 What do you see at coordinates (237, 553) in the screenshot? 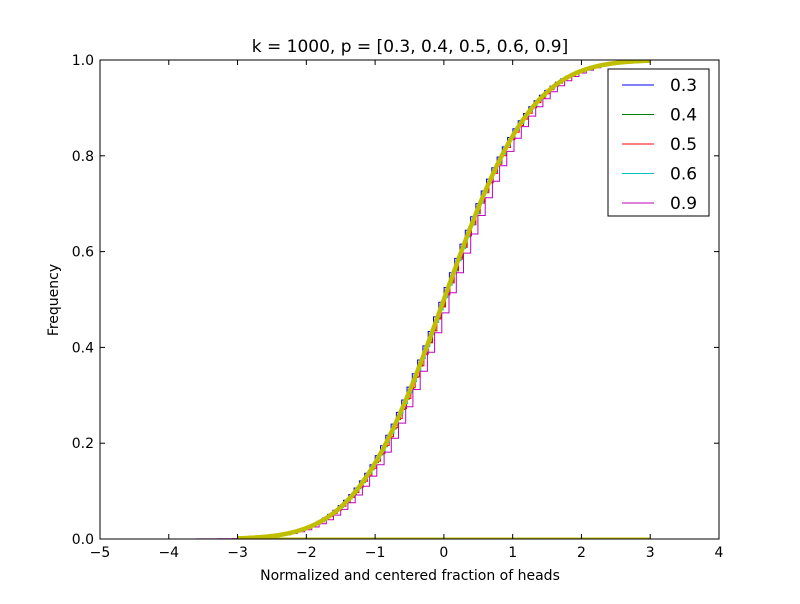
I see `x-tick-label: −3` at bounding box center [237, 553].